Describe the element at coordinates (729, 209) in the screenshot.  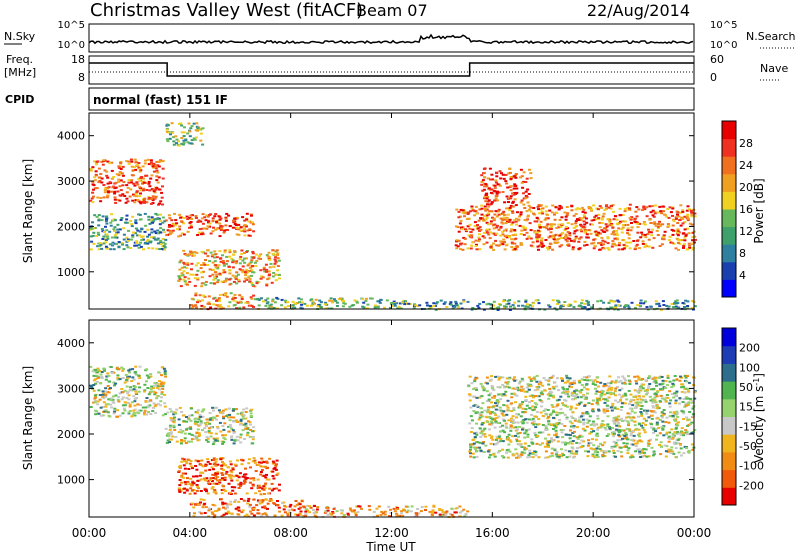
I see `power-colorbar` at that location.